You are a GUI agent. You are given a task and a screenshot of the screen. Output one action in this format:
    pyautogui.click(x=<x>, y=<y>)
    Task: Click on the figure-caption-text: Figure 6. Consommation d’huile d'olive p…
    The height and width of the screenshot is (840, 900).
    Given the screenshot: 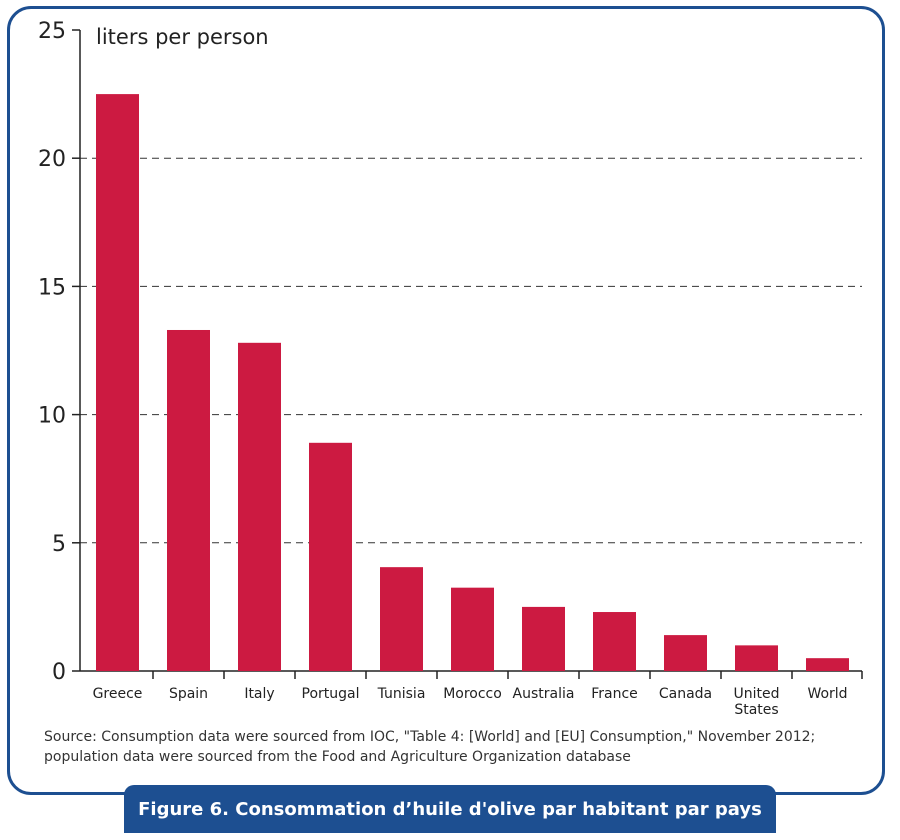 What is the action you would take?
    pyautogui.click(x=450, y=809)
    